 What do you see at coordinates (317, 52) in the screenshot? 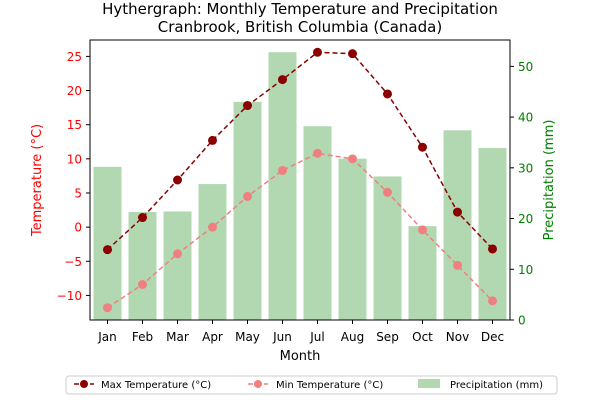
I see `max-temperature-point-jul` at bounding box center [317, 52].